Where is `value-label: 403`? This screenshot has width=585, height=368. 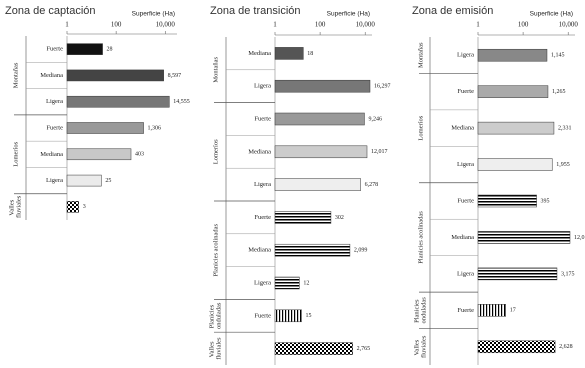
value-label: 403 is located at coordinates (139, 155).